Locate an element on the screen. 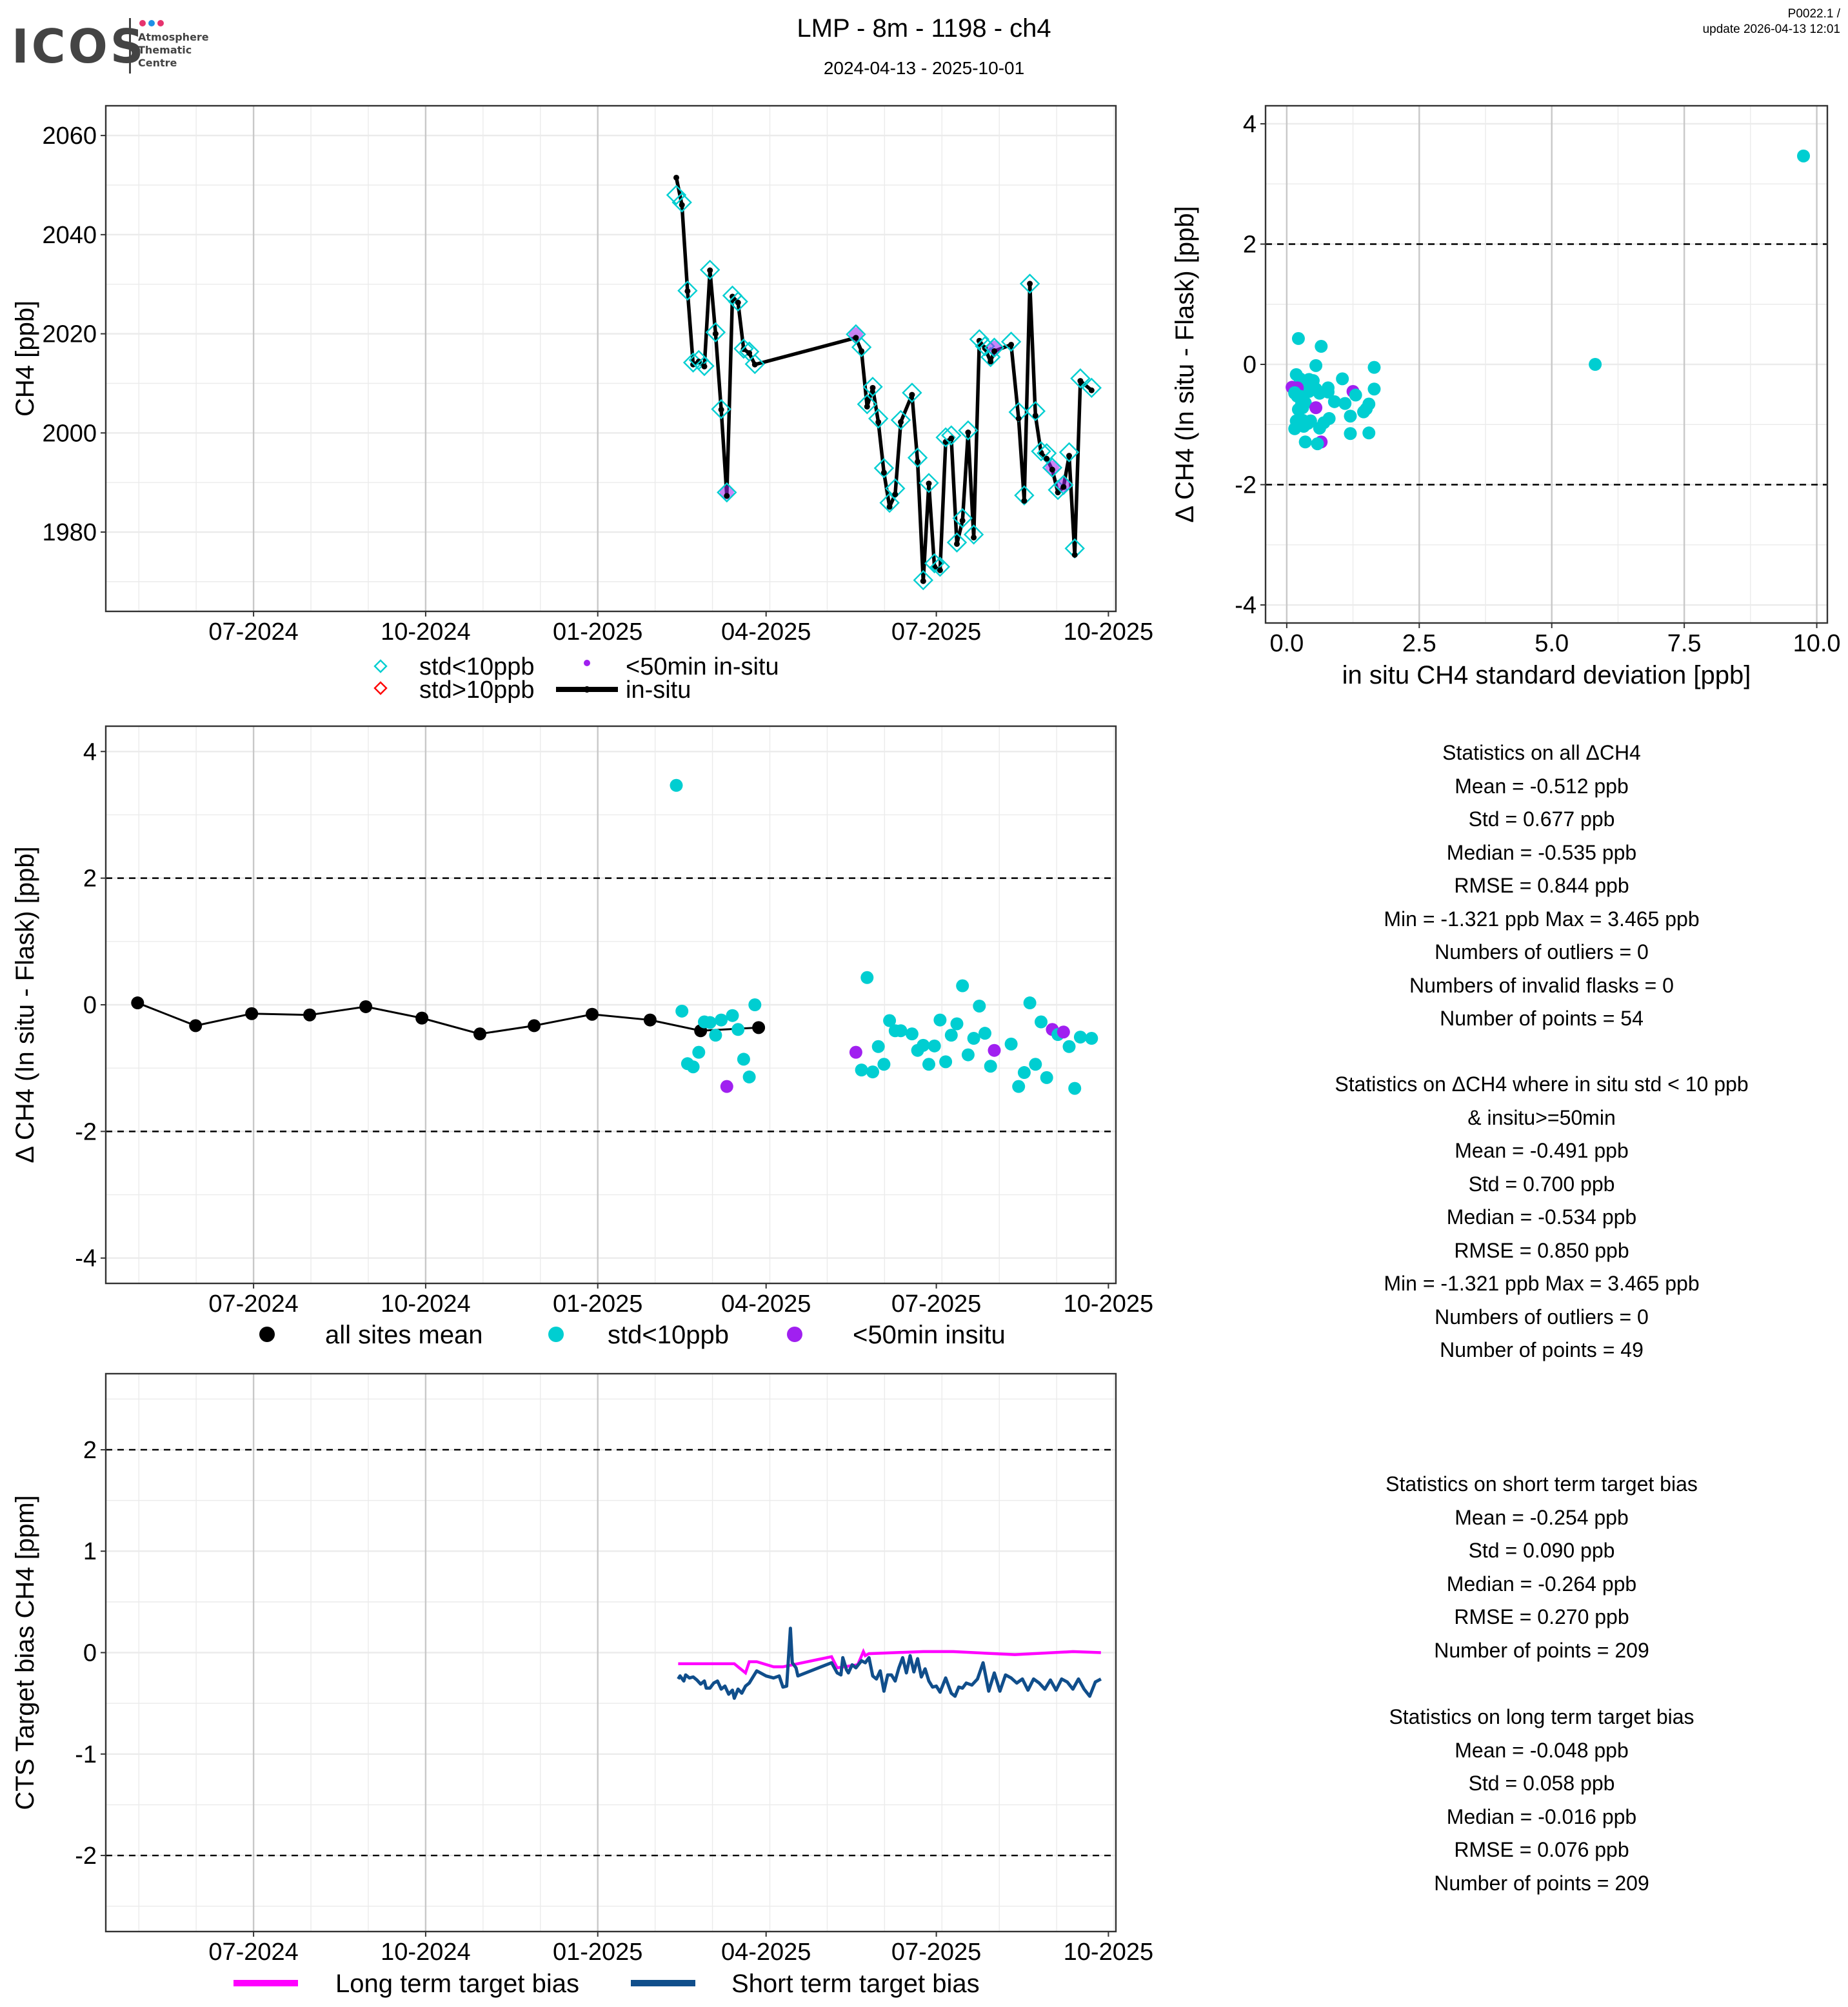 Image resolution: width=1848 pixels, height=2007 pixels. x-tick-label: 0.0 is located at coordinates (1286, 643).